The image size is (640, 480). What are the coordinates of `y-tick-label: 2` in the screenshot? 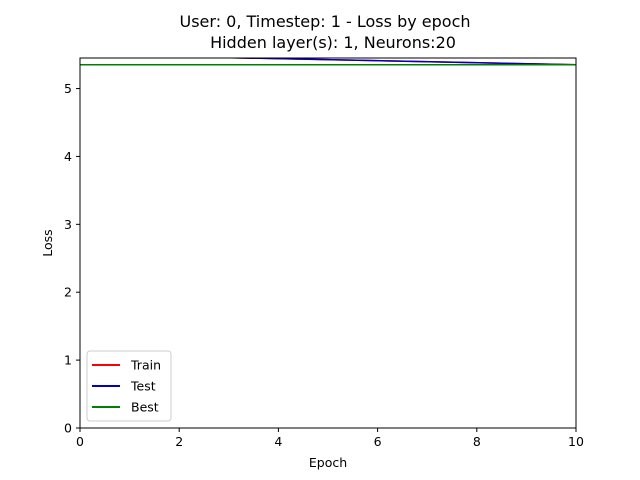 It's located at (68, 292).